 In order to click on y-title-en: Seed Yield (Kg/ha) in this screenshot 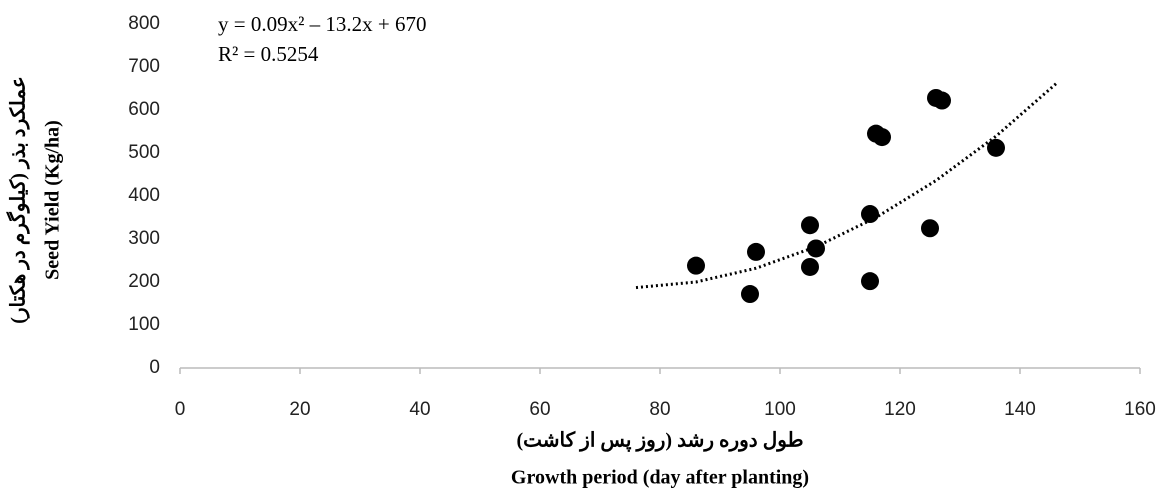, I will do `click(53, 200)`.